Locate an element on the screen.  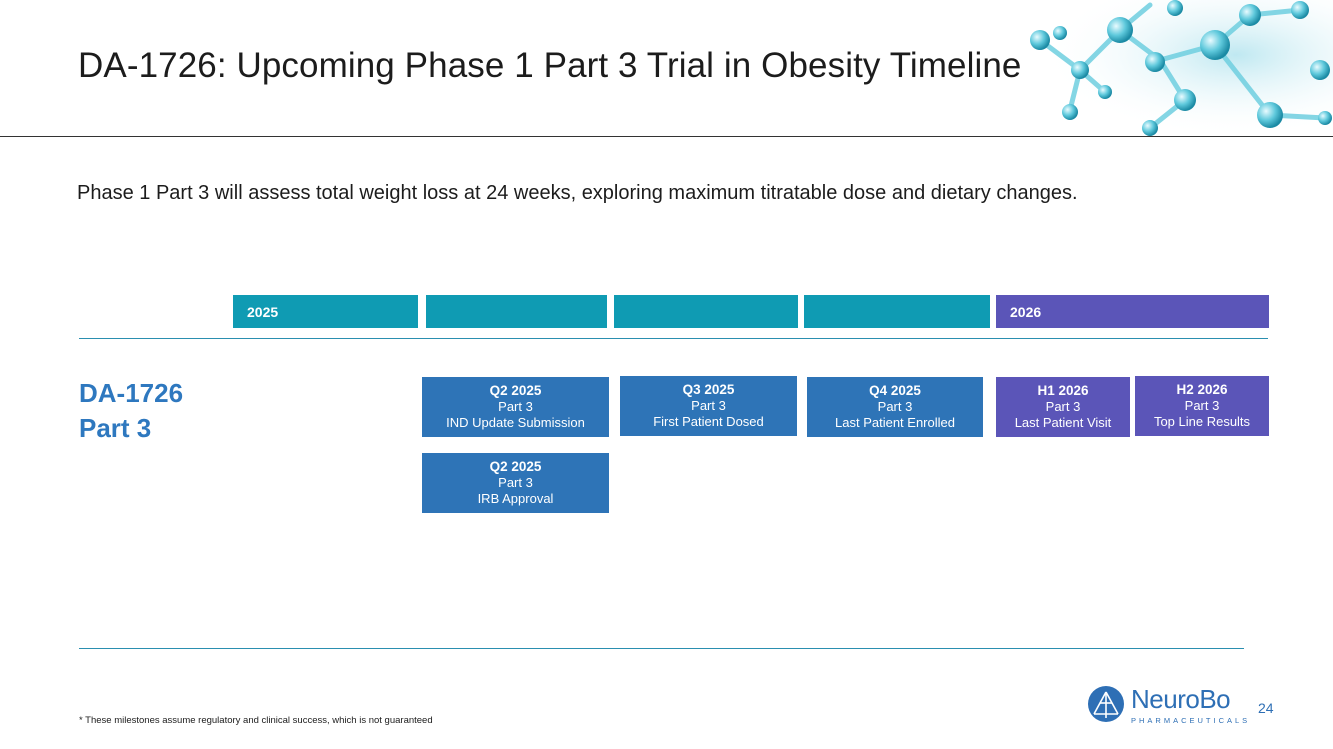
logo-wordmark: NeuroBo is located at coordinates (1181, 699).